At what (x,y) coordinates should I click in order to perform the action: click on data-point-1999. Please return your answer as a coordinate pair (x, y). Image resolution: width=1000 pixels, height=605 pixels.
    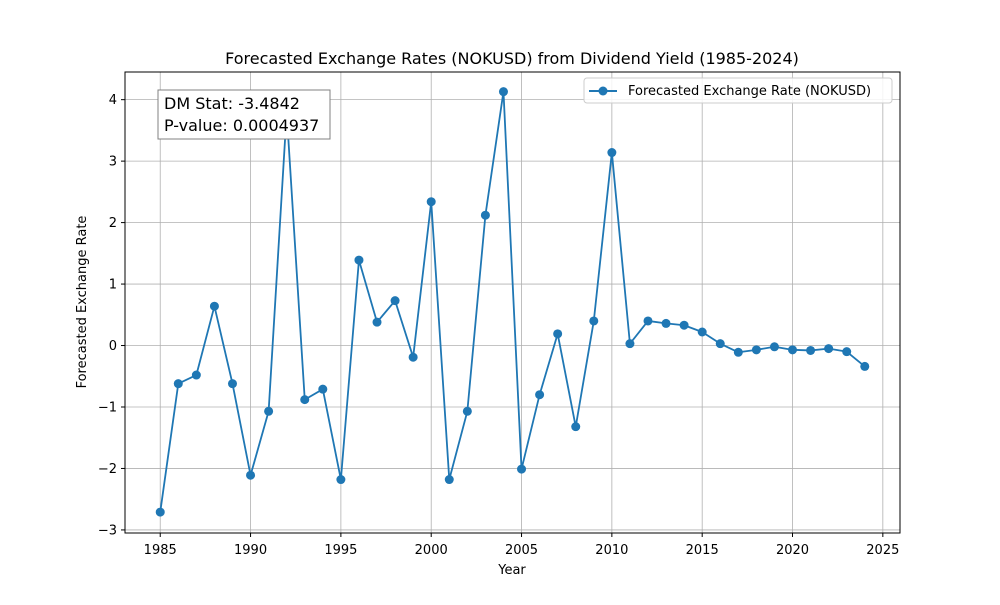
    Looking at the image, I should click on (413, 357).